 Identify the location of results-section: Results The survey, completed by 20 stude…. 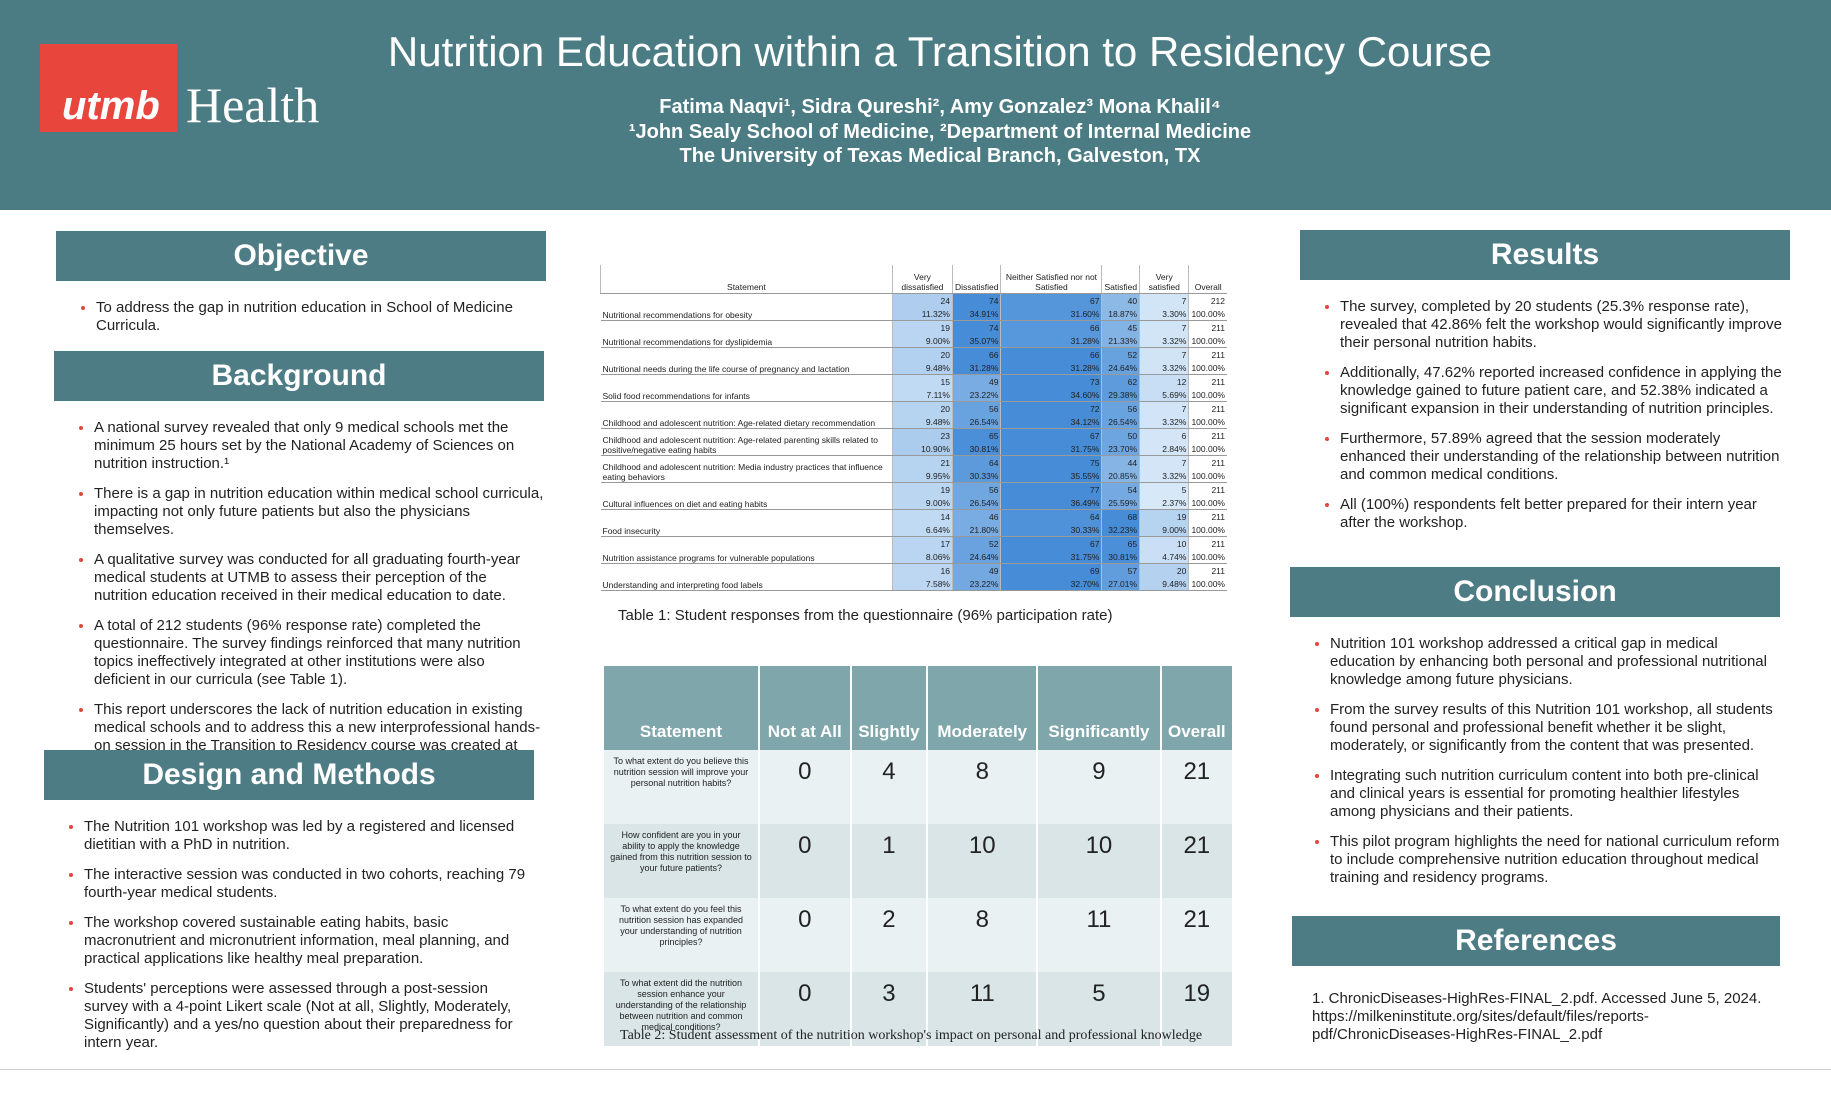
(1545, 387).